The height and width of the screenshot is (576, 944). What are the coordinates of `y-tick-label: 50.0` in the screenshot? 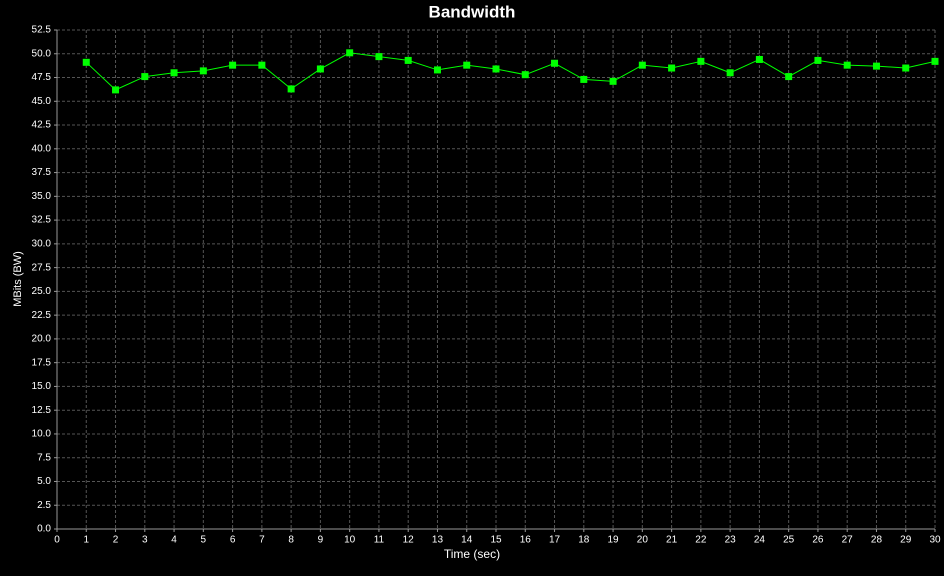 It's located at (42, 53).